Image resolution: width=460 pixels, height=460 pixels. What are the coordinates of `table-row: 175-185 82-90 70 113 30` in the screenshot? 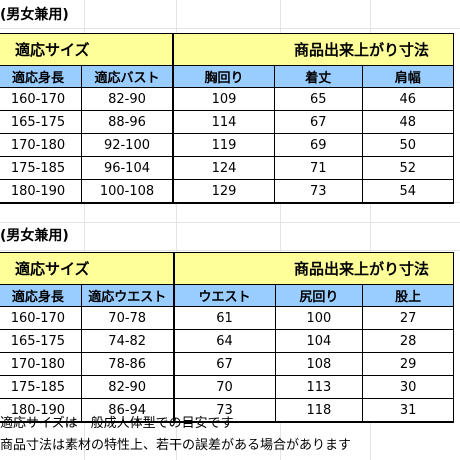 It's located at (227, 387).